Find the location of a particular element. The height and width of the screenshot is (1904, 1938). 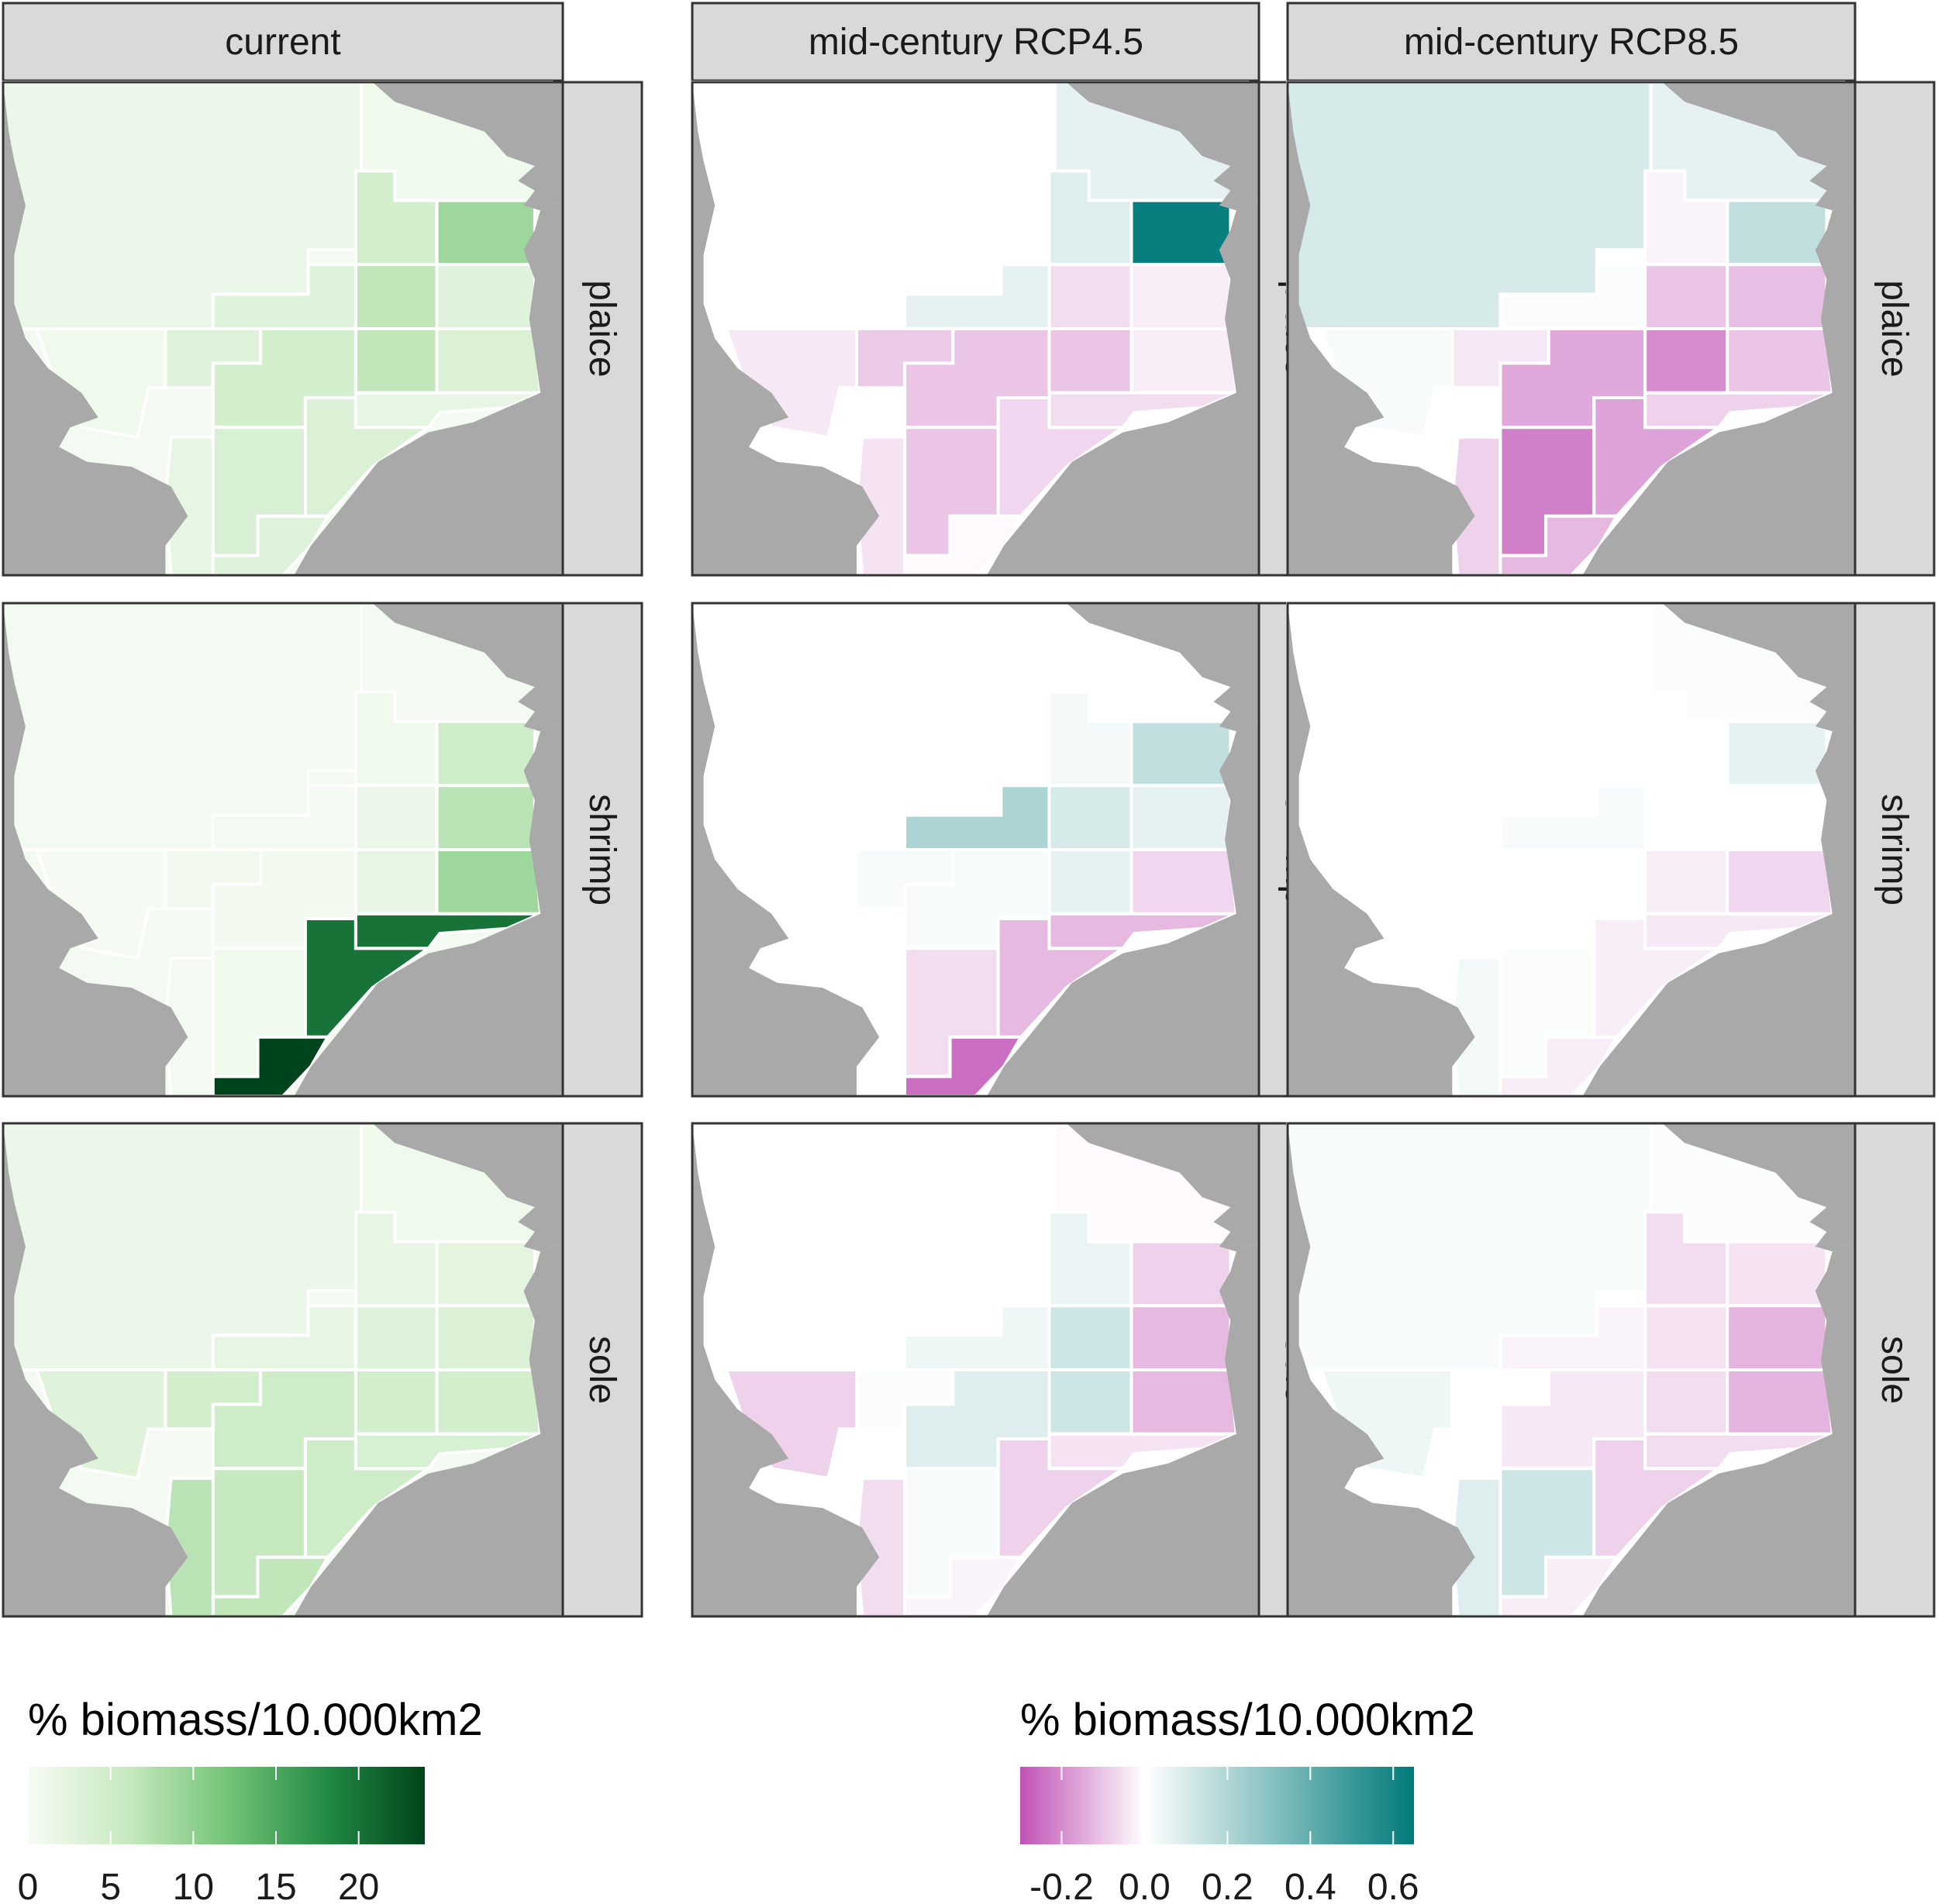

legend-change-tick-label: -0.2 is located at coordinates (1061, 1886).